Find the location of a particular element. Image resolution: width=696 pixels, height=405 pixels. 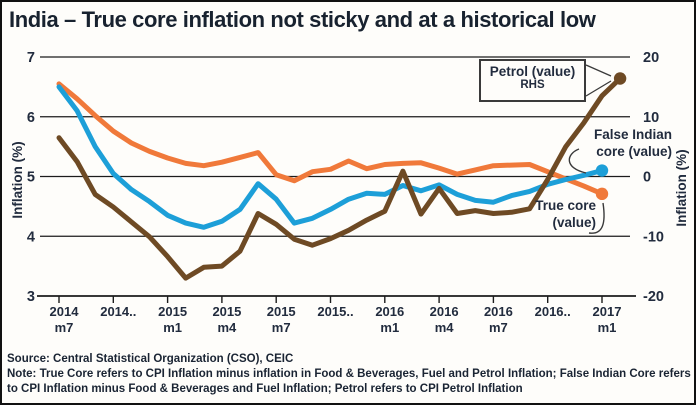

left-axis-title: Inflation (%) is located at coordinates (17, 180).